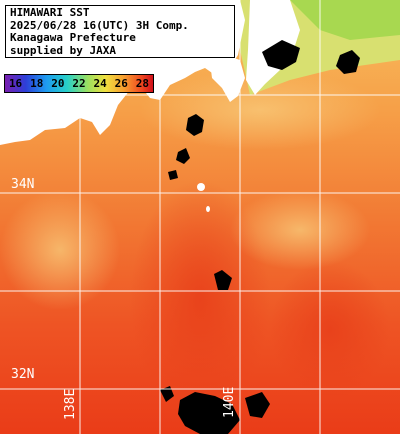  I want to click on info-region: Kanagawa Prefecture, so click(73, 37).